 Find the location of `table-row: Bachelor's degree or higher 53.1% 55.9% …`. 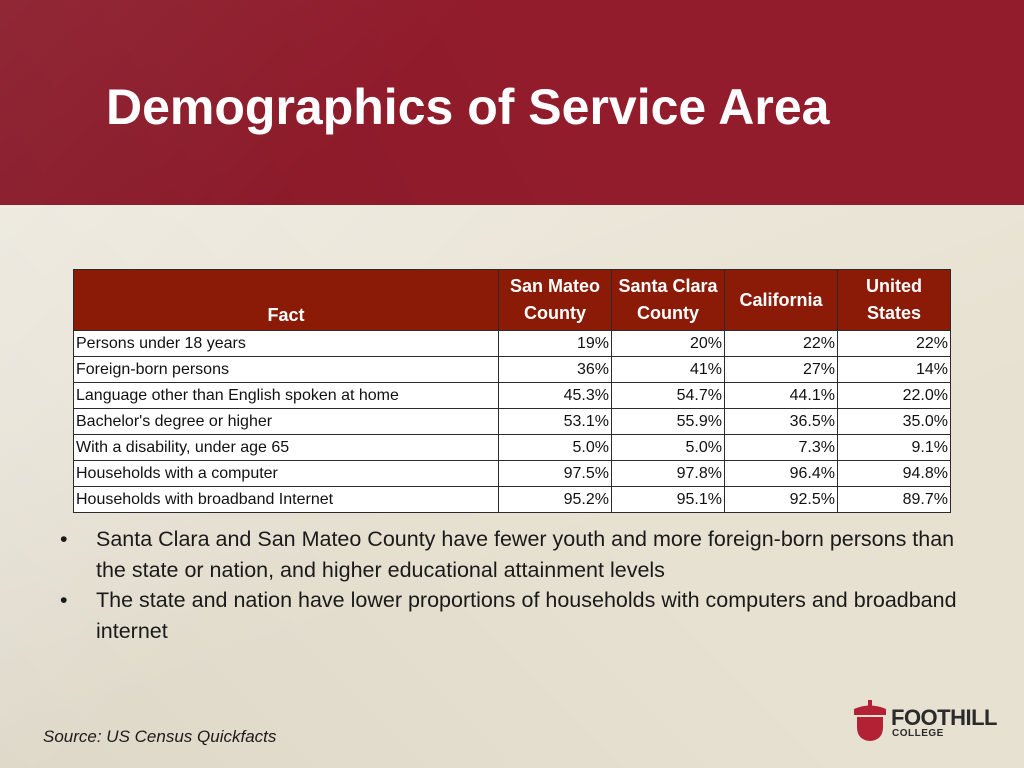

table-row: Bachelor's degree or higher 53.1% 55.9% … is located at coordinates (512, 421).